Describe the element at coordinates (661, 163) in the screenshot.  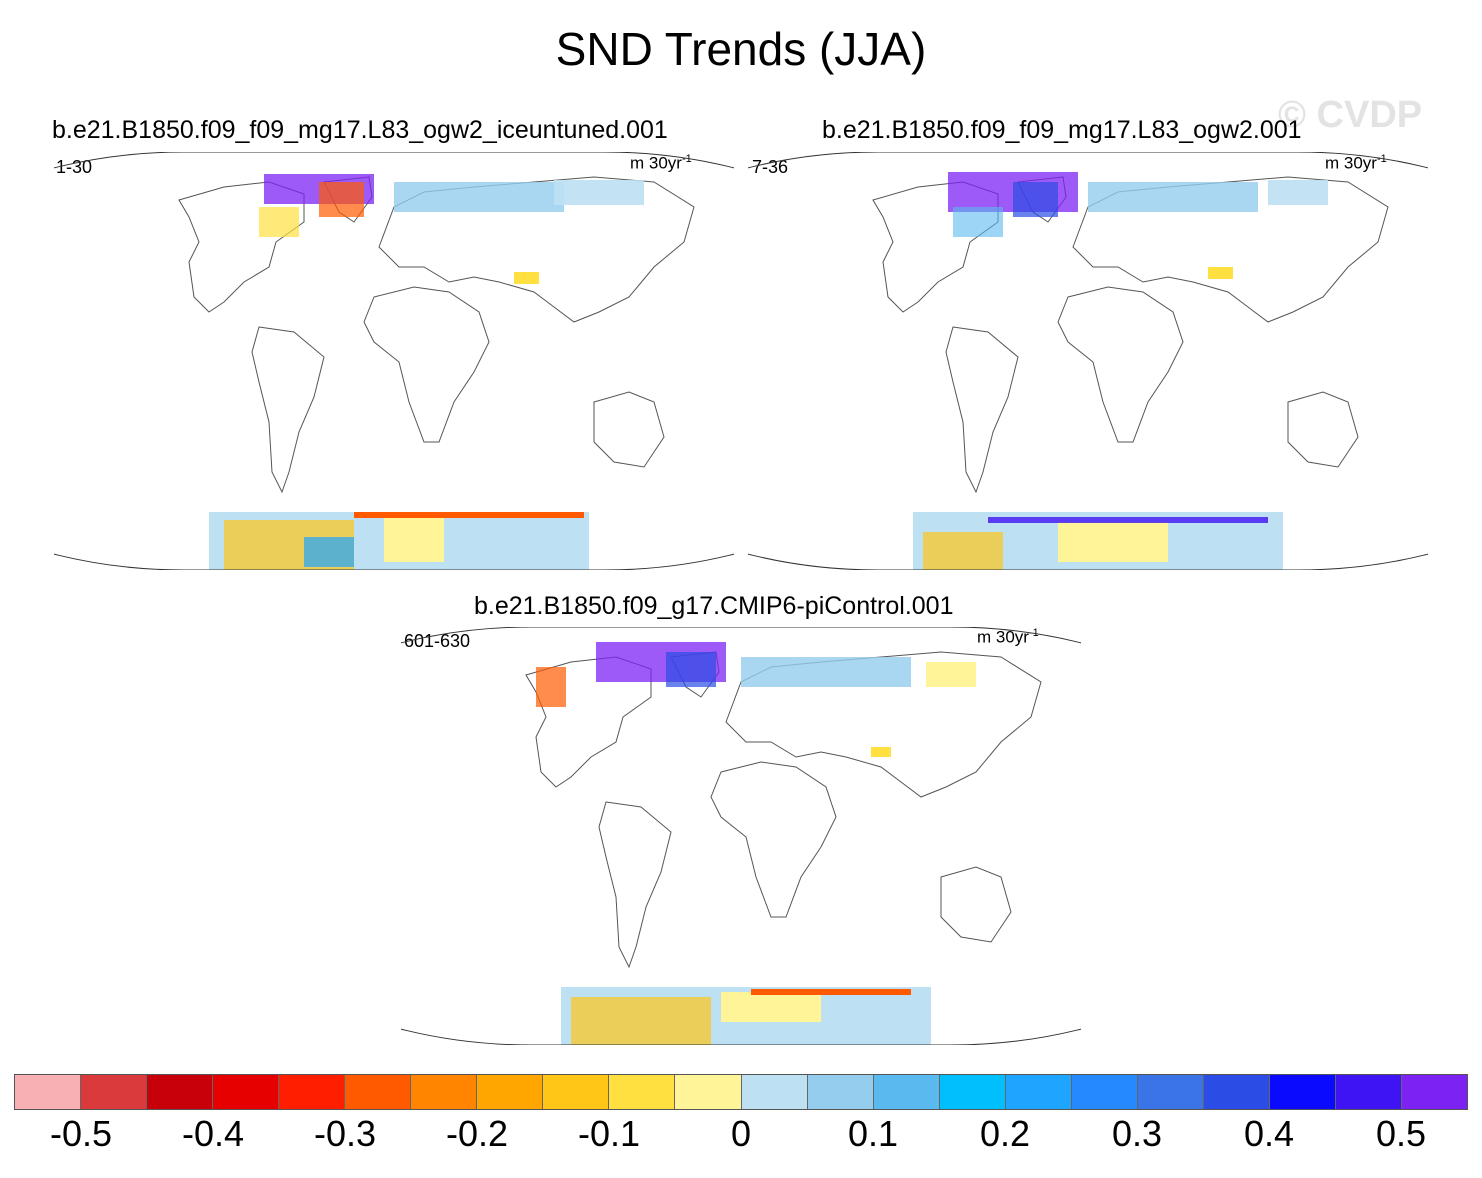
I see `panel-1-units: m 30yr-1` at that location.